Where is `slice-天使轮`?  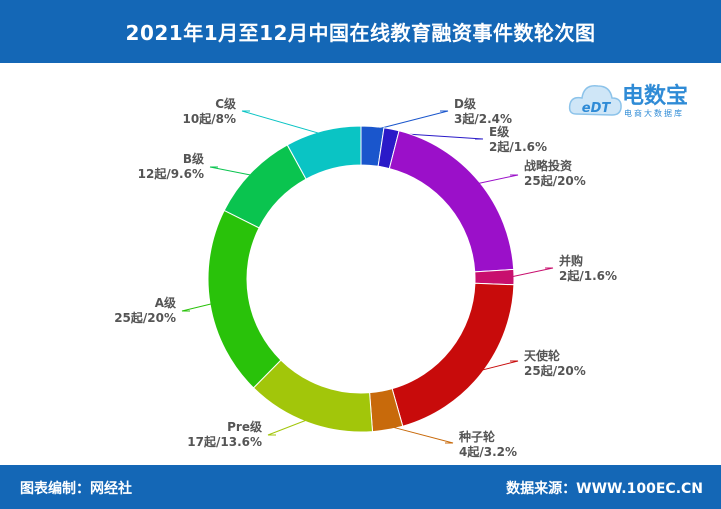
slice-天使轮 is located at coordinates (453, 354).